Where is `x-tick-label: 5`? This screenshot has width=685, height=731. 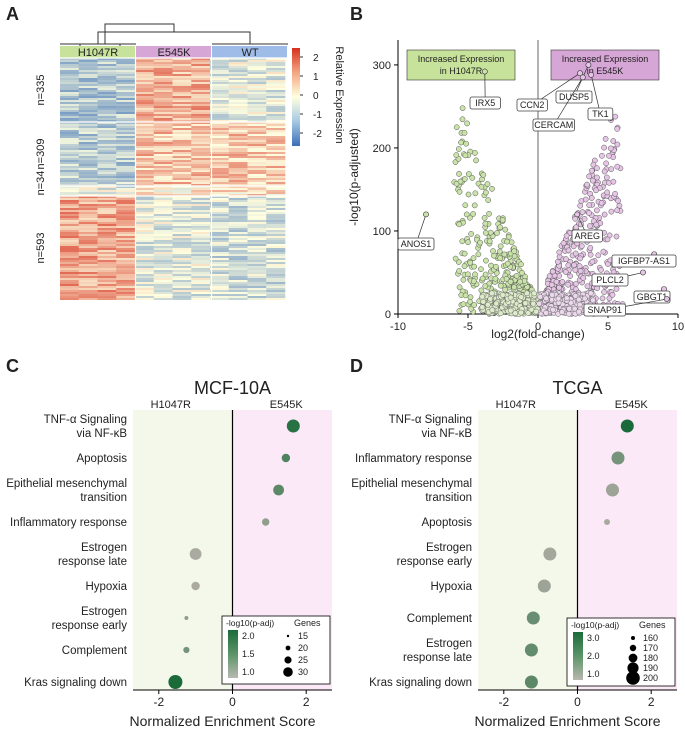 x-tick-label: 5 is located at coordinates (608, 327).